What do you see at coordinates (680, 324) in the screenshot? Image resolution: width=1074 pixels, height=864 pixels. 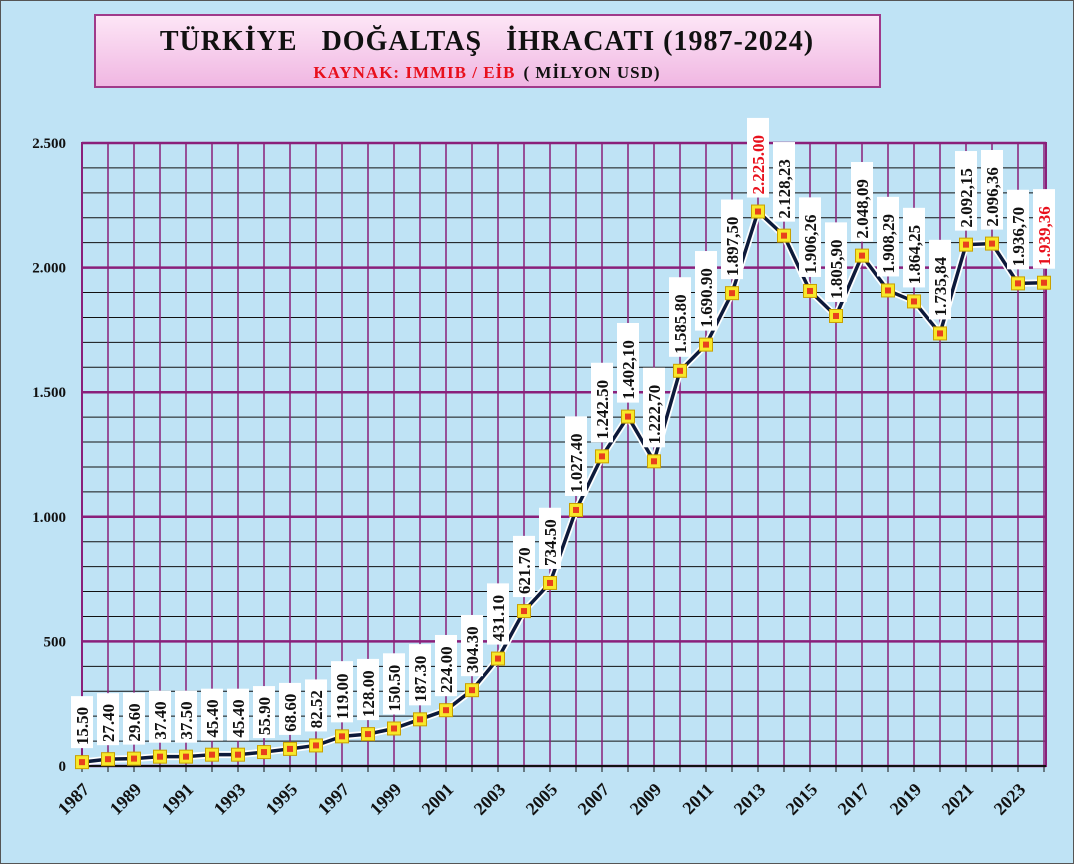 I see `value-label: 1.585.80` at bounding box center [680, 324].